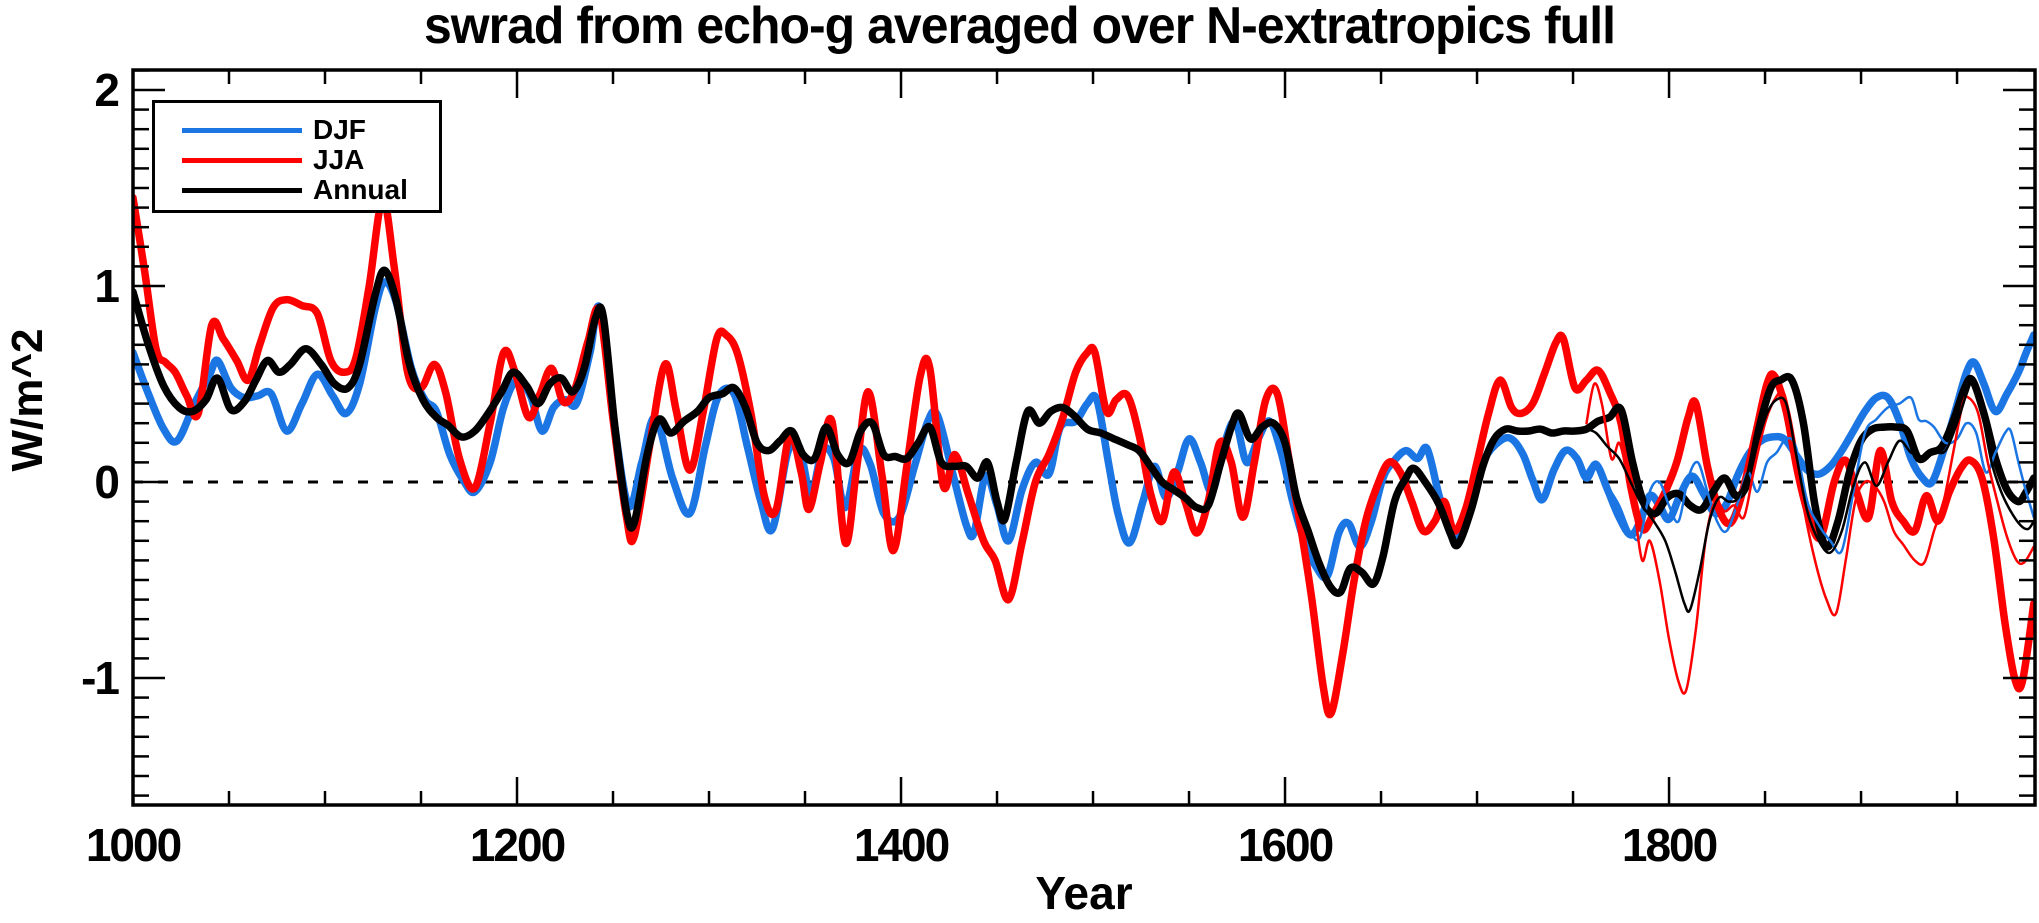 This screenshot has height=923, width=2039. What do you see at coordinates (242, 130) in the screenshot?
I see `djf-line-swatch` at bounding box center [242, 130].